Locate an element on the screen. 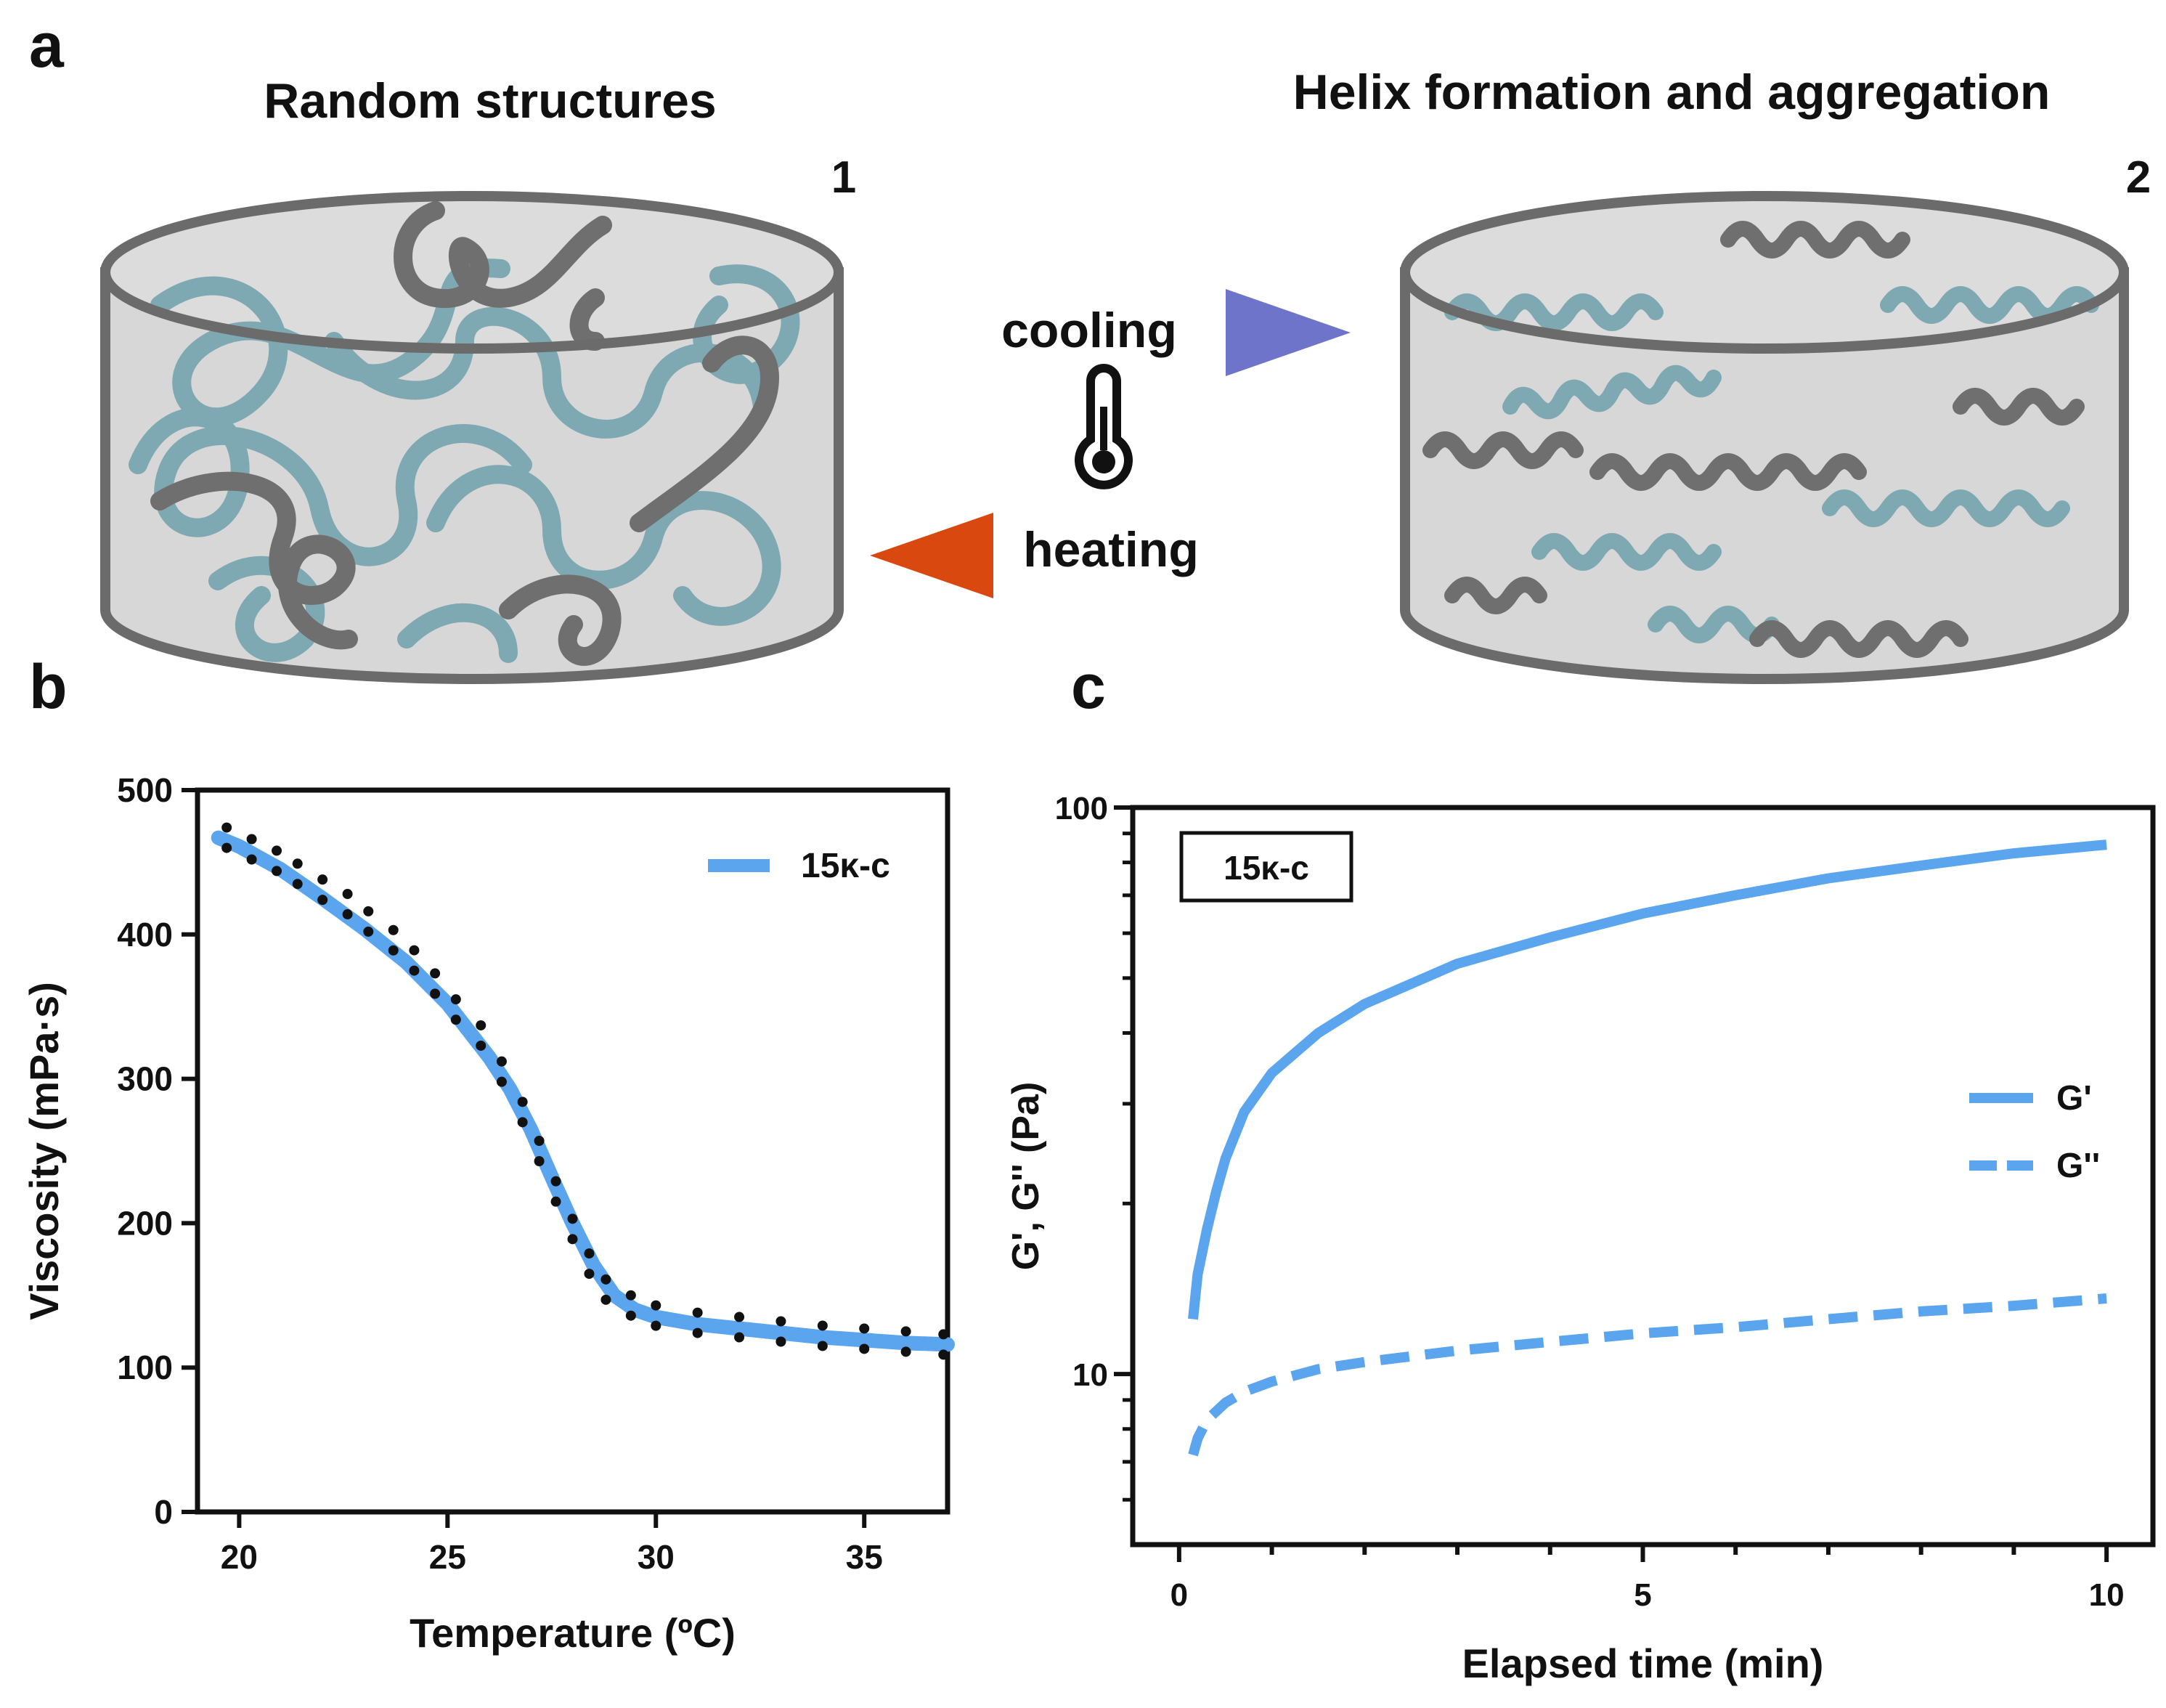 The width and height of the screenshot is (2166, 1708). heating-label: heating is located at coordinates (1111, 549).